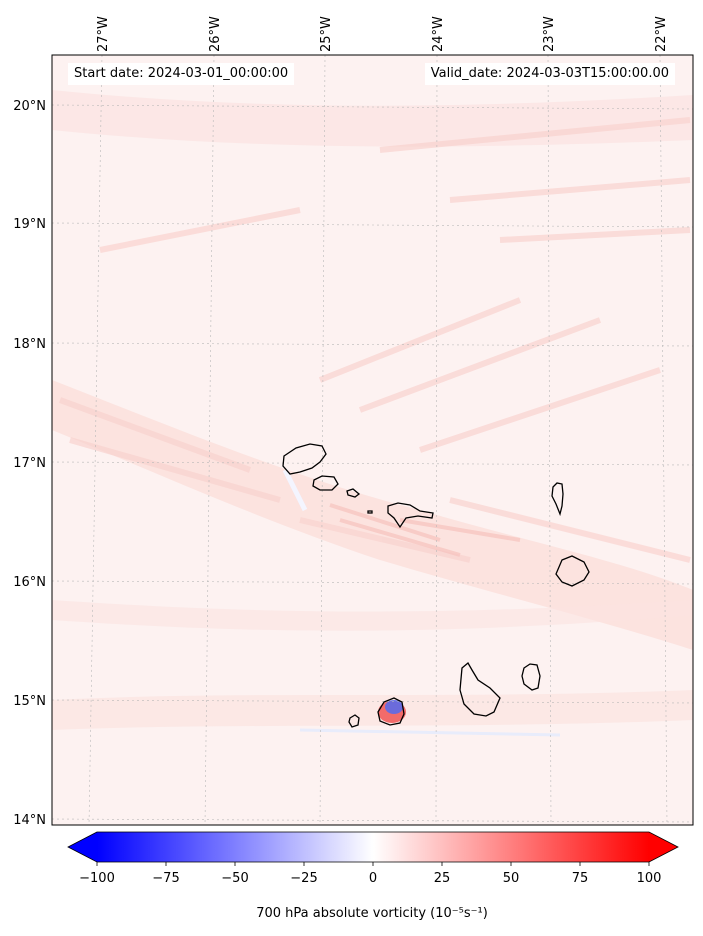 The height and width of the screenshot is (936, 703). Describe the element at coordinates (165, 878) in the screenshot. I see `colorbar-tick: −75` at that location.